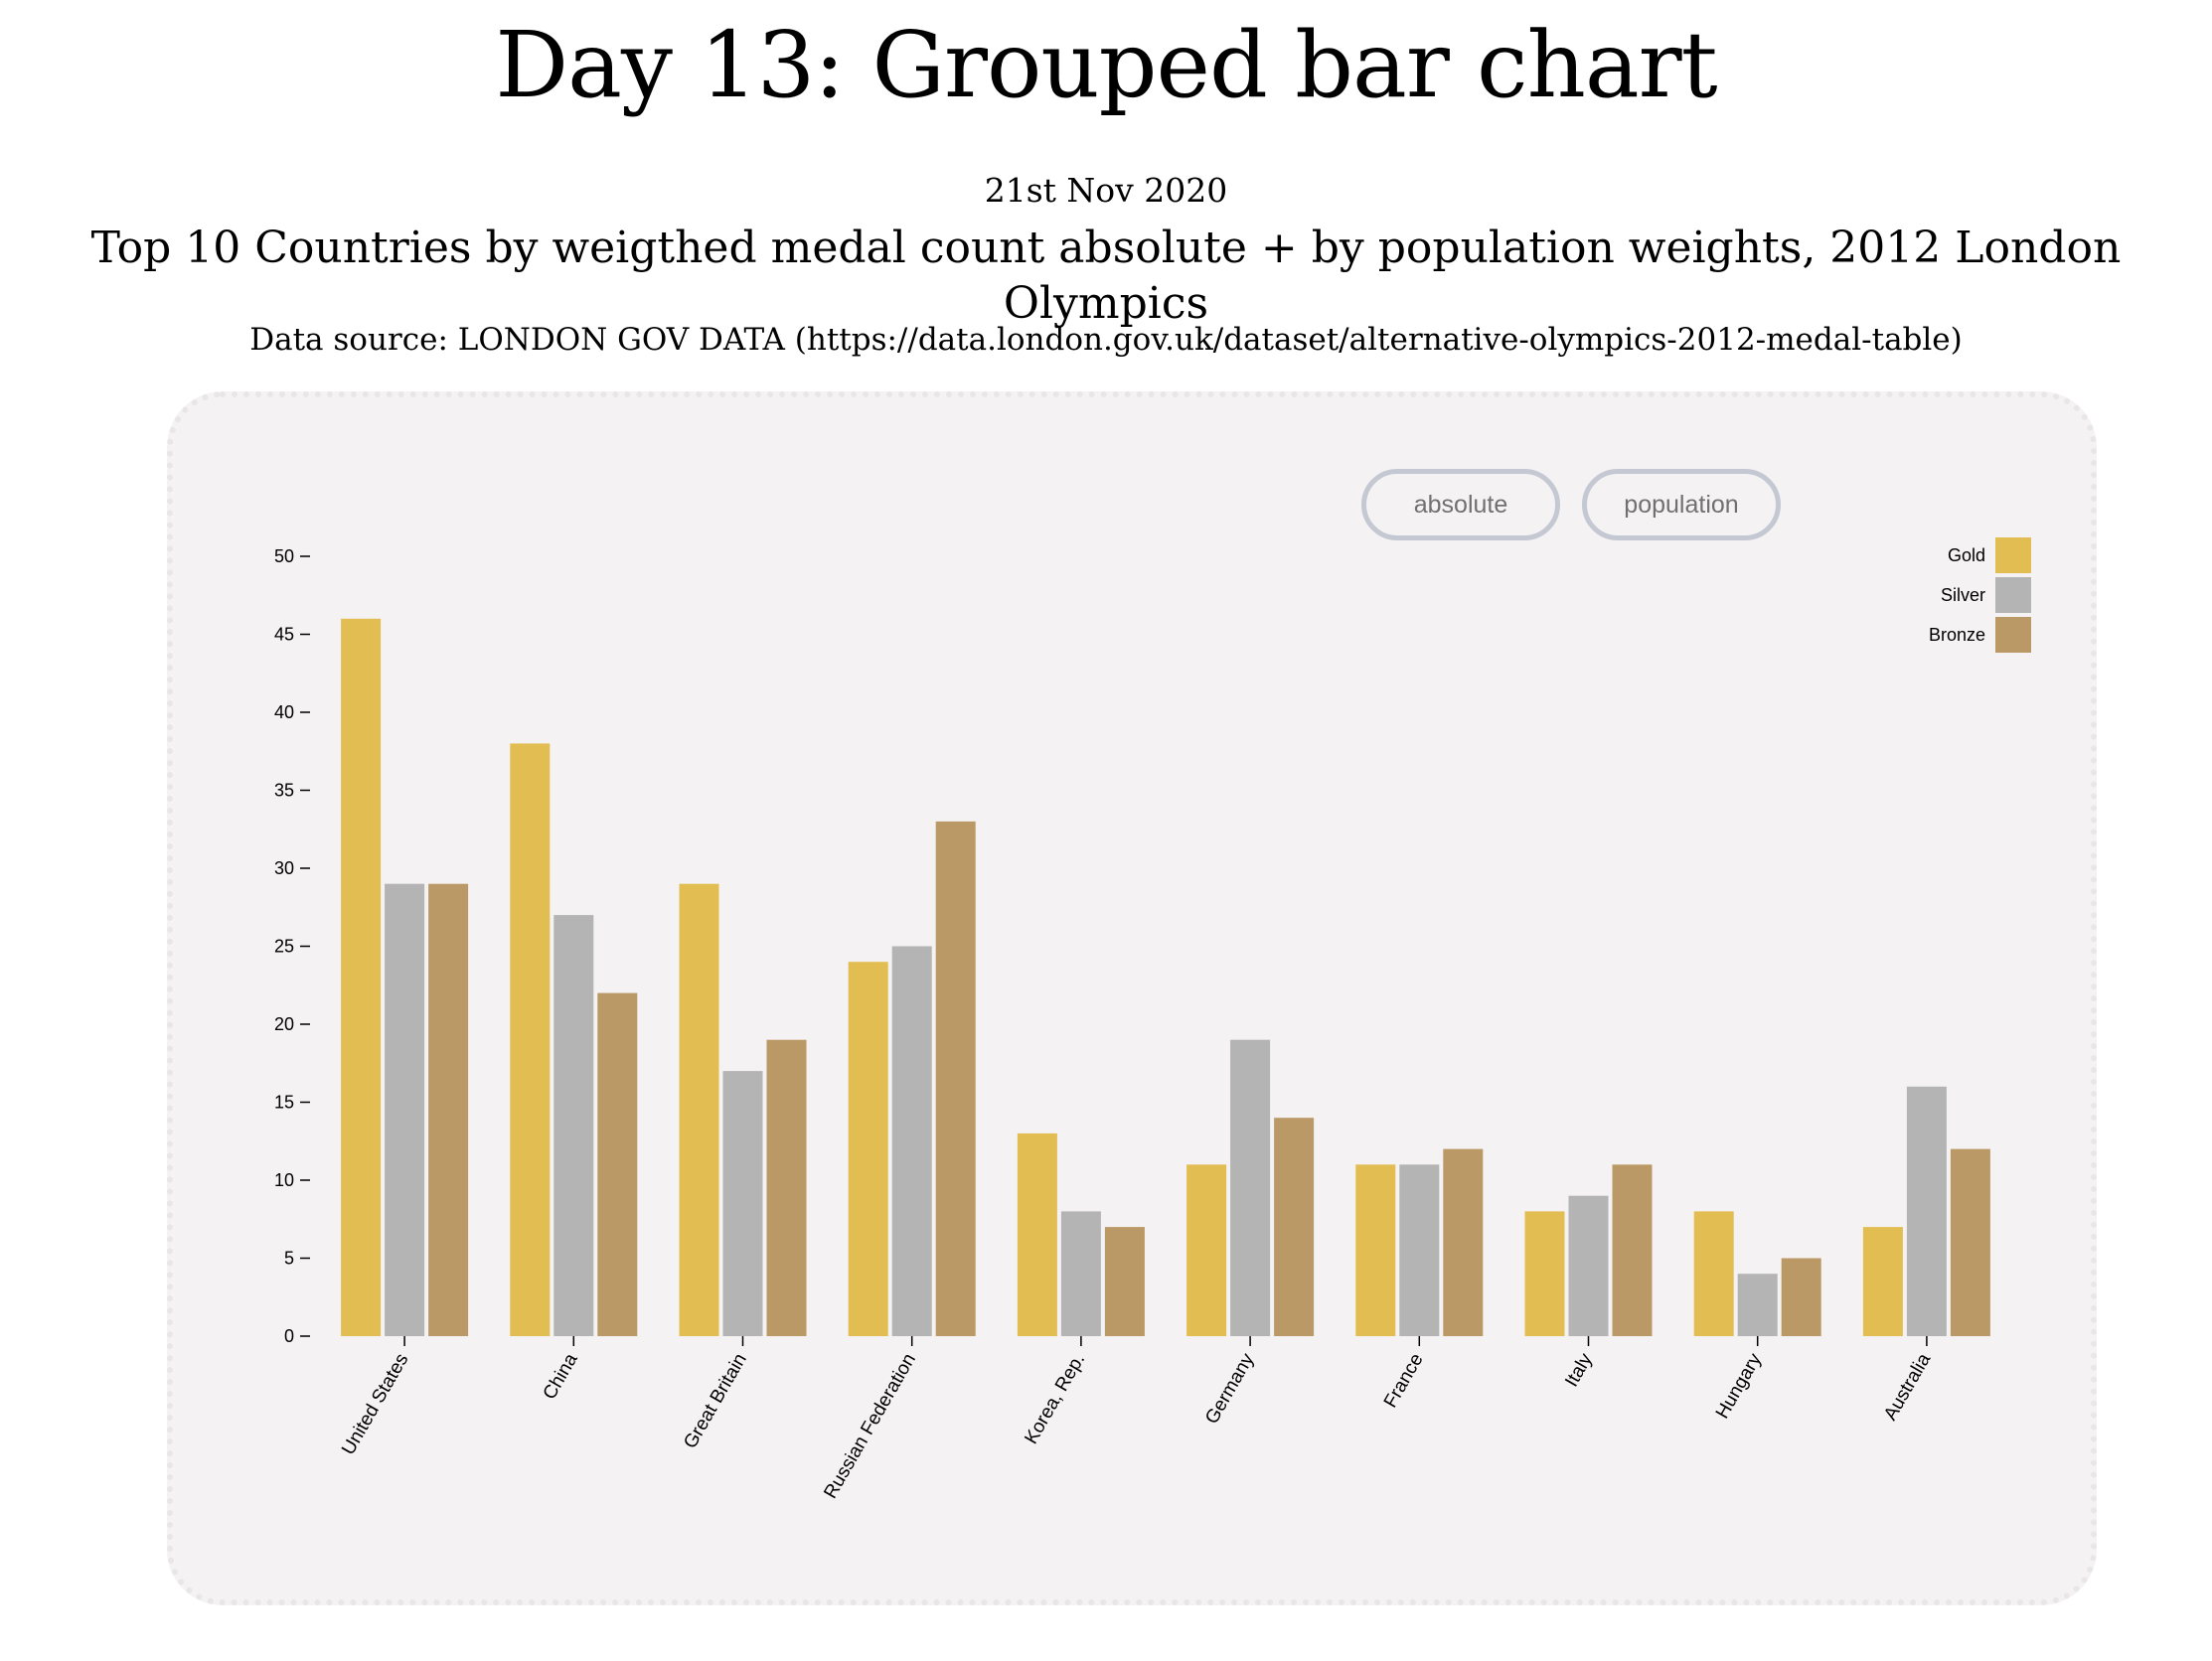  What do you see at coordinates (1230, 1390) in the screenshot?
I see `x-tick-label: Germany` at bounding box center [1230, 1390].